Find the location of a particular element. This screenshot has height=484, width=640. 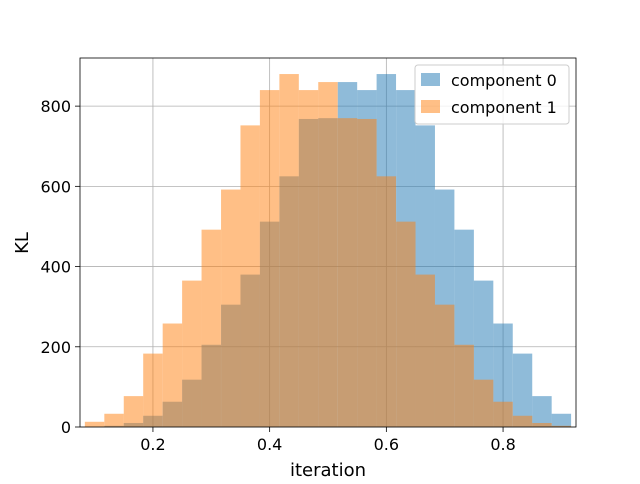

y-tick-label: 200 is located at coordinates (55, 347).